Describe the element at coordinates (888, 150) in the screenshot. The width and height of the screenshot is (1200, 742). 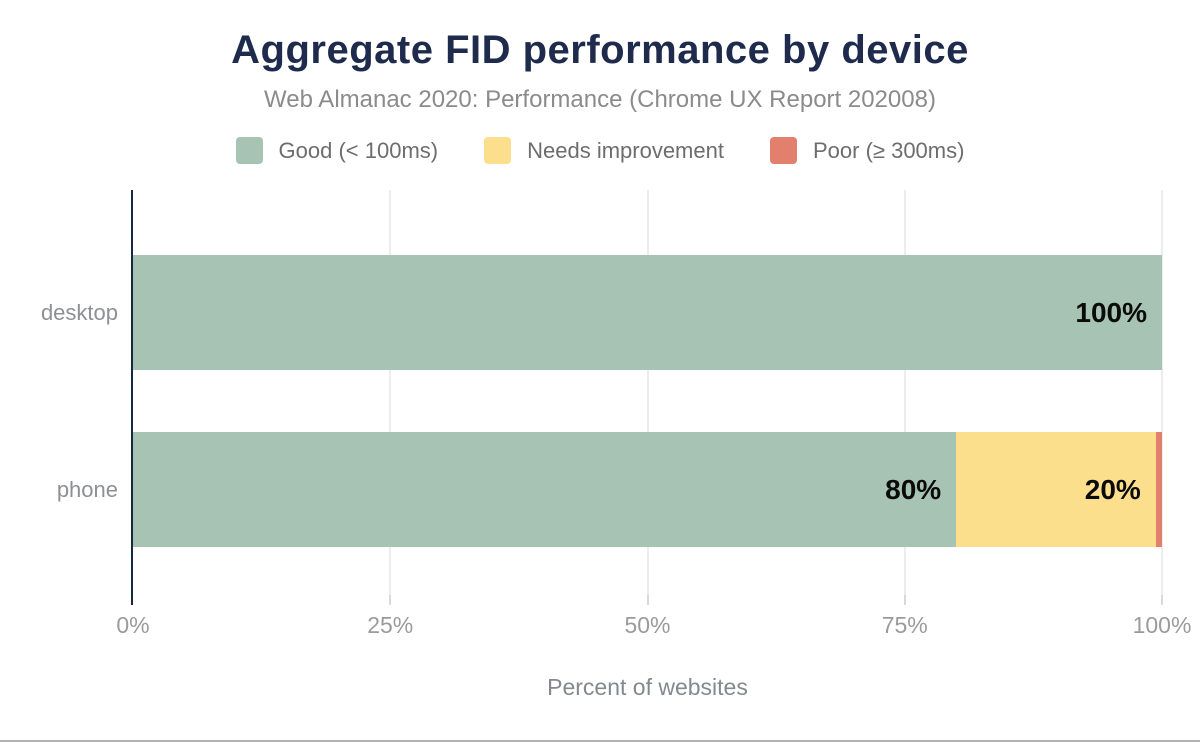
I see `legend-label: Poor (≥ 300ms)` at that location.